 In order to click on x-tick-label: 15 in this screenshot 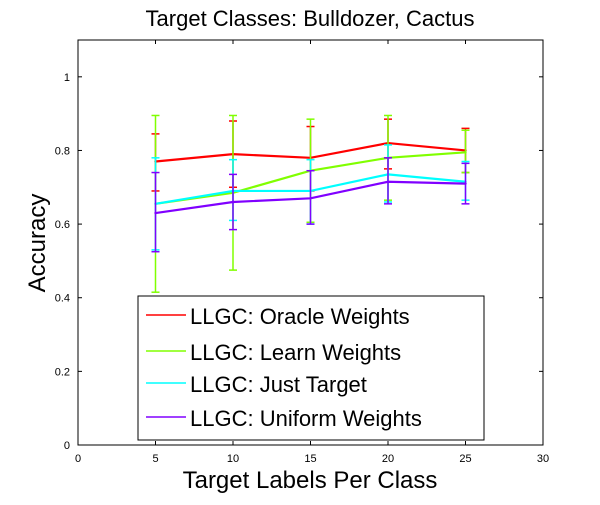, I will do `click(310, 459)`.